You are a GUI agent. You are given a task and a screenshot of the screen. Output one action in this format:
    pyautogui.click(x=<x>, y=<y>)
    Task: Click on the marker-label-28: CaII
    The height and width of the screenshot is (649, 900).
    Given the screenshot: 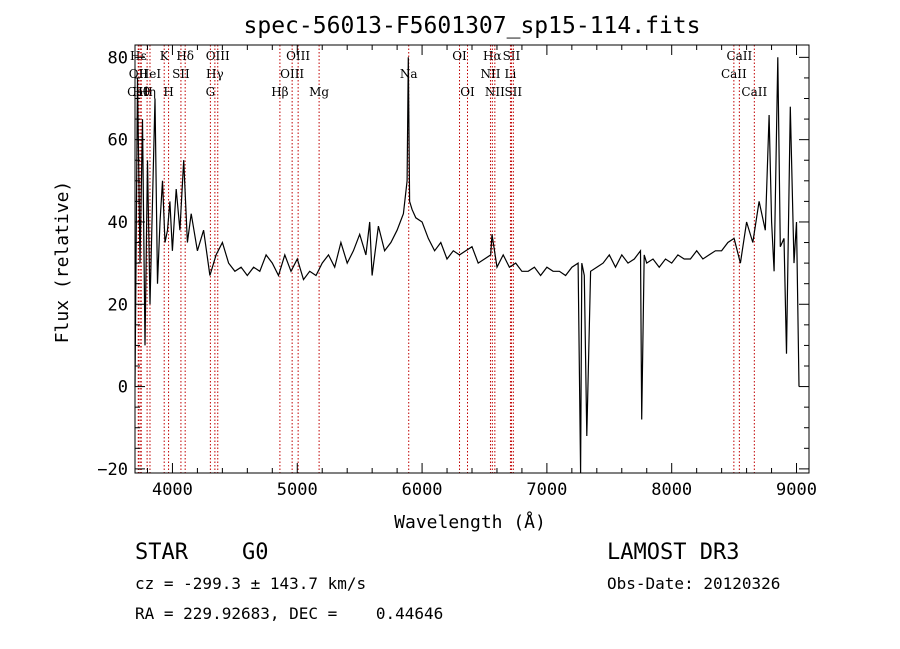 What is the action you would take?
    pyautogui.click(x=754, y=92)
    